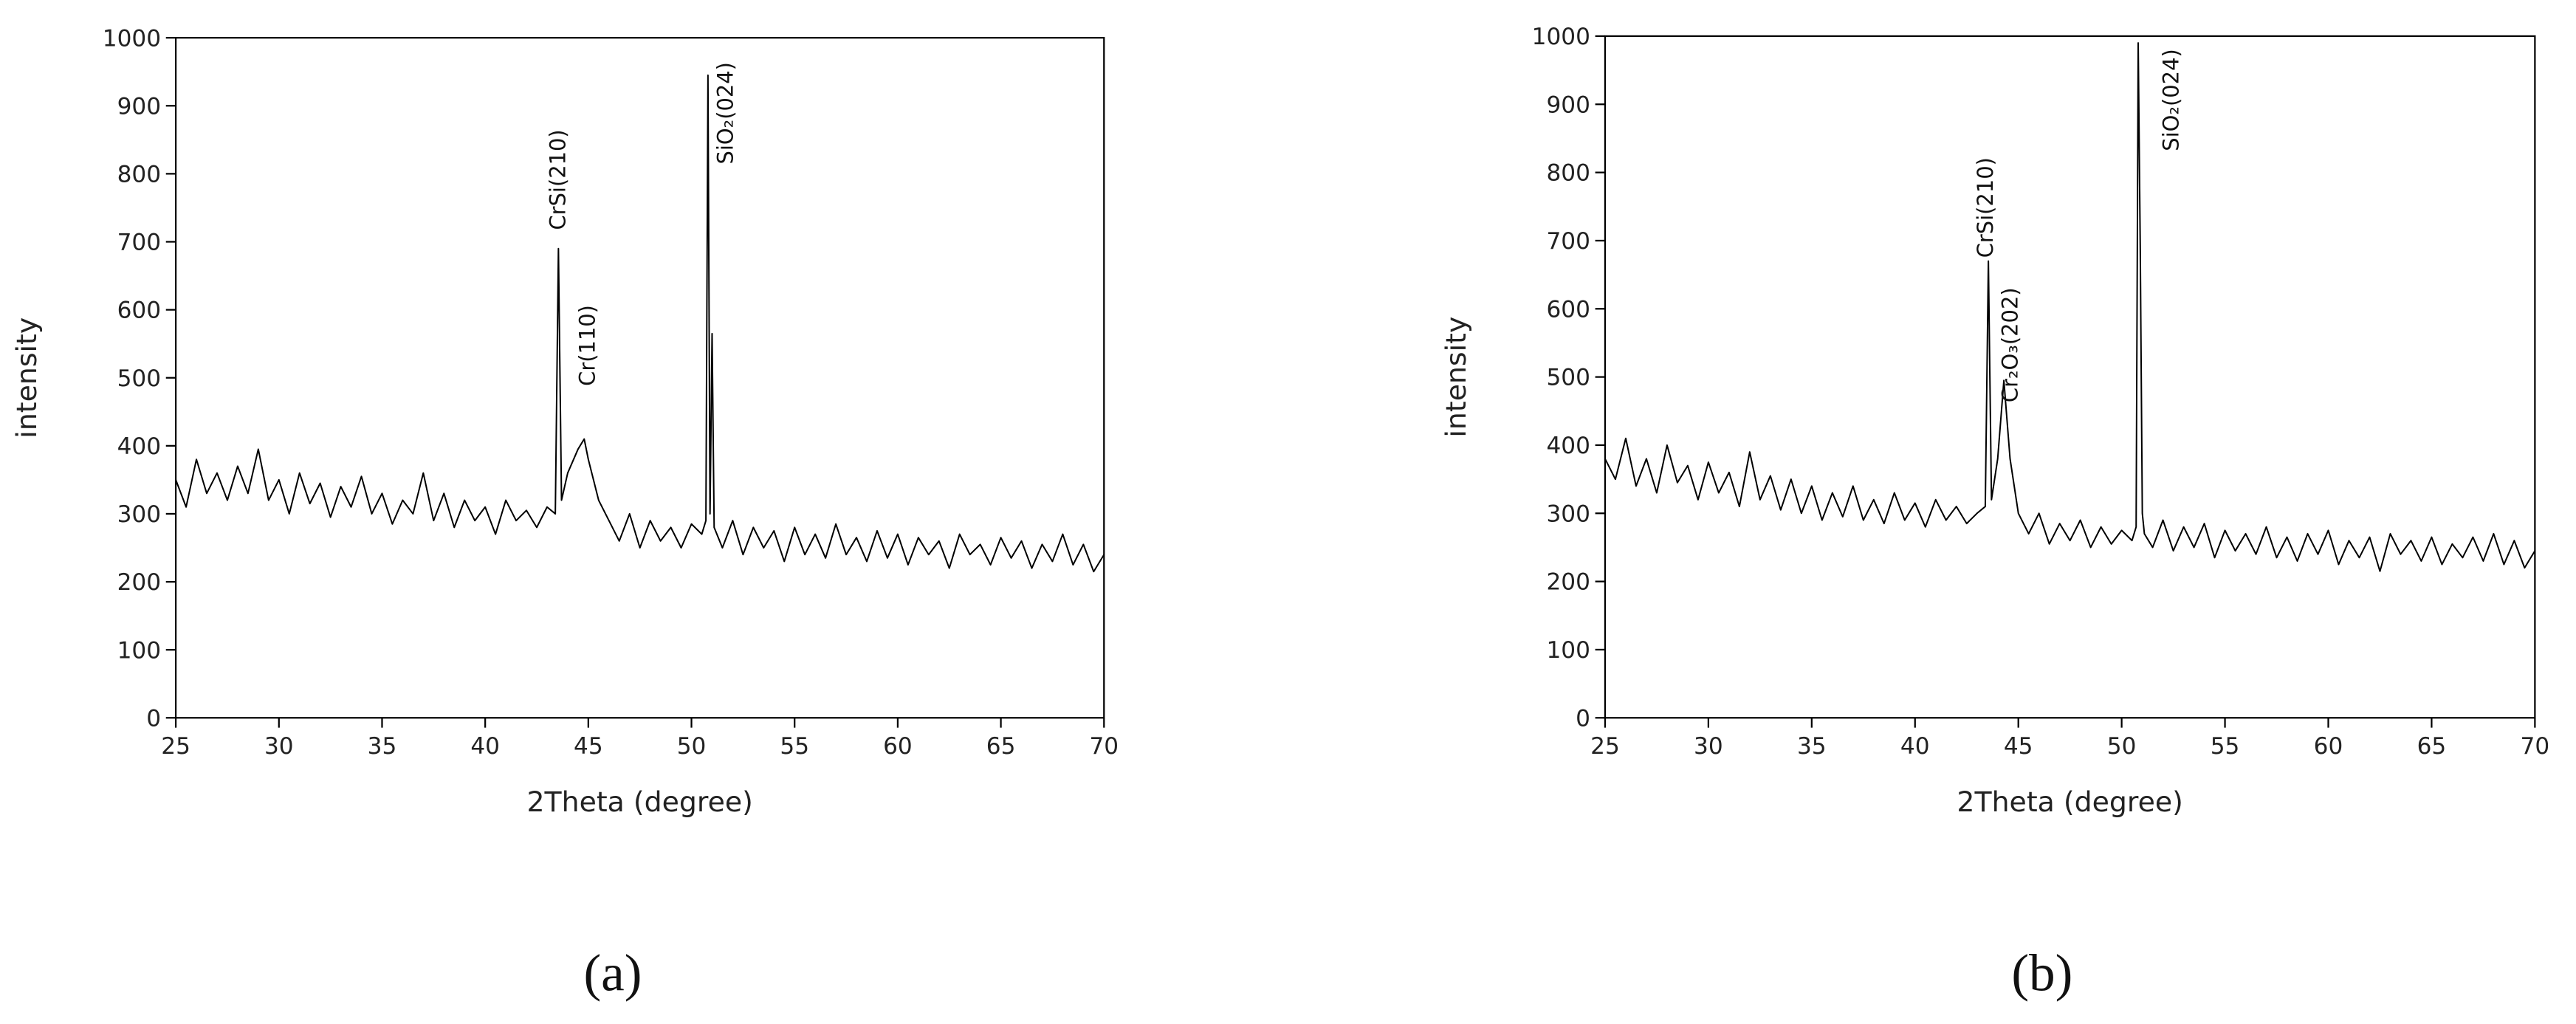 This screenshot has height=1024, width=2576. What do you see at coordinates (587, 345) in the screenshot?
I see `peak-annotation: Cr(110)` at bounding box center [587, 345].